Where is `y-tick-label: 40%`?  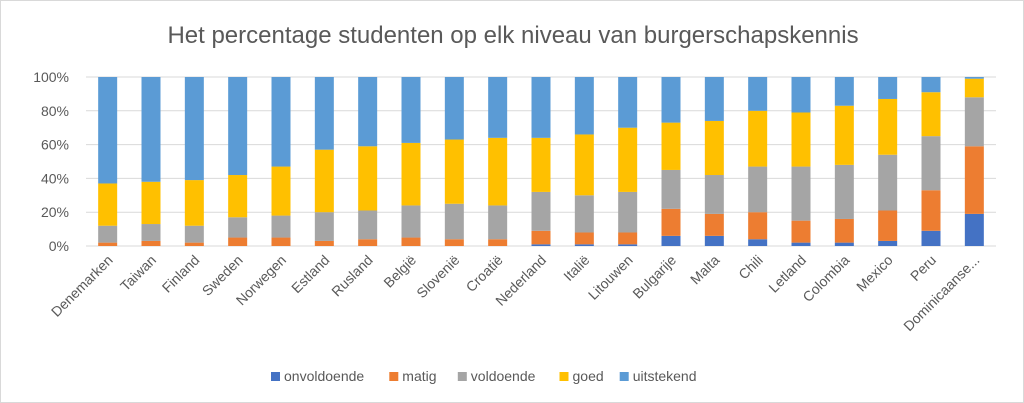 y-tick-label: 40% is located at coordinates (55, 178).